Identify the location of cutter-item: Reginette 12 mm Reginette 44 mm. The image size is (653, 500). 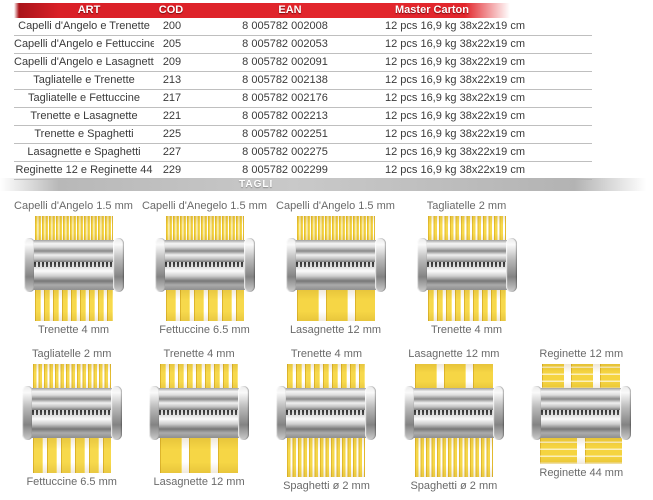
(581, 420).